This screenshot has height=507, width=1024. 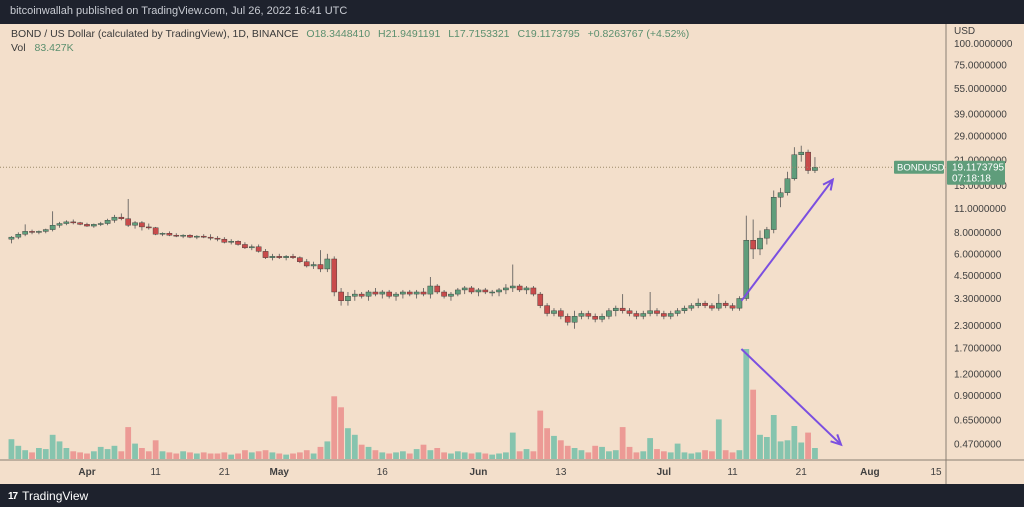 I want to click on legend-low: L17.7153321, so click(x=478, y=34).